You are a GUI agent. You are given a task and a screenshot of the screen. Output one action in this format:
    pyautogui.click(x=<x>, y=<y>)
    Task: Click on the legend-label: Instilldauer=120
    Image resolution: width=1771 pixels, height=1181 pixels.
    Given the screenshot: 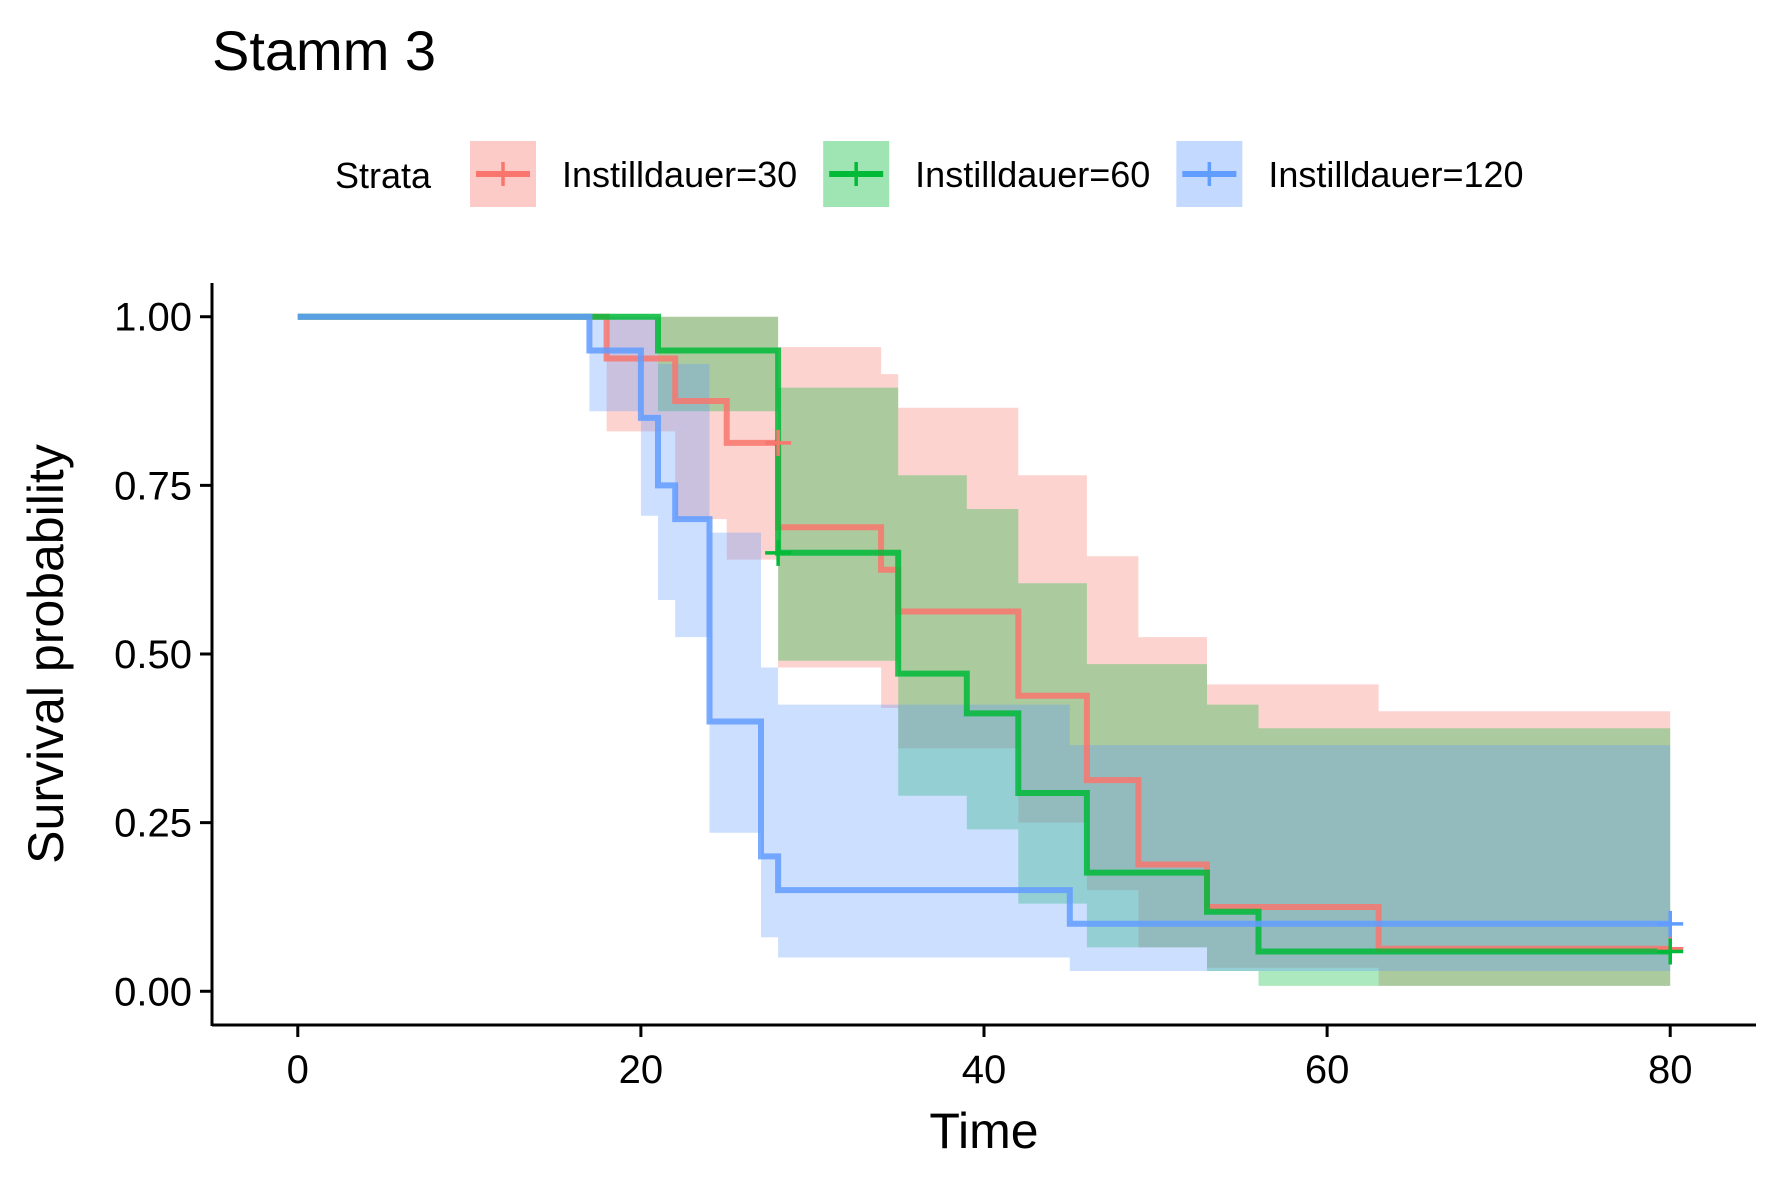 What is the action you would take?
    pyautogui.click(x=1395, y=174)
    